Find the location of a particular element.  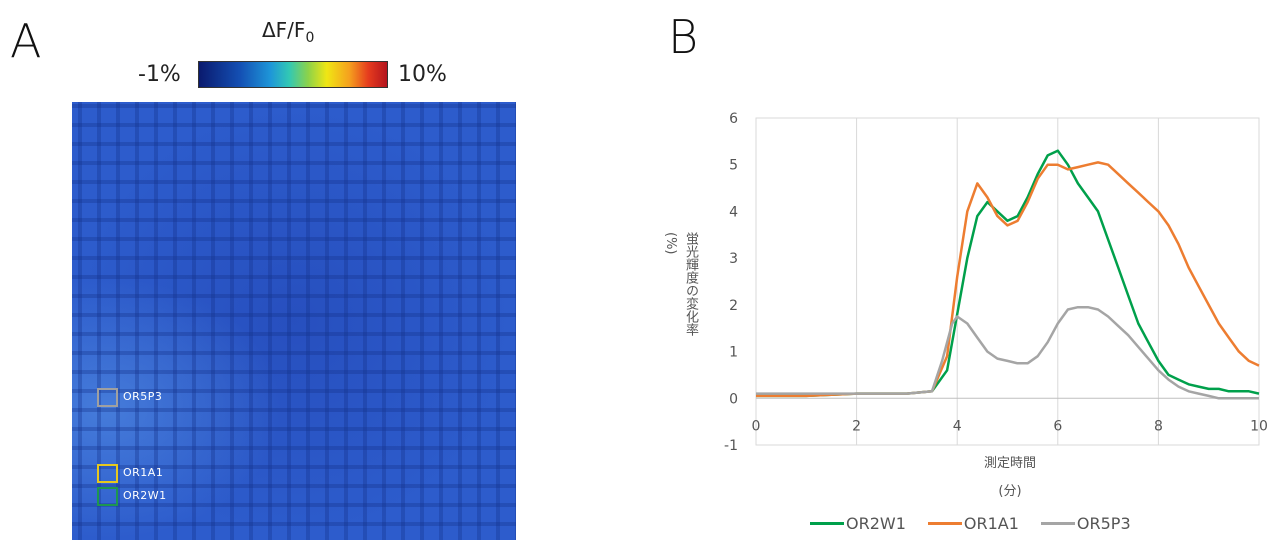

legend-label: OR2W1 is located at coordinates (876, 523).